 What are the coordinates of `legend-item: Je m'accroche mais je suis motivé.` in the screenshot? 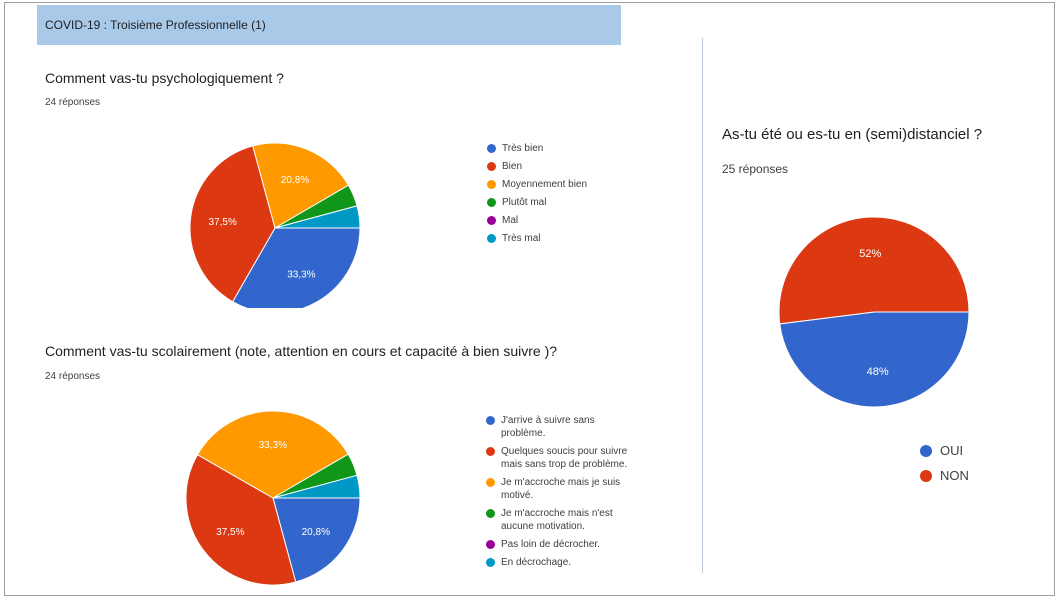 It's located at (561, 489).